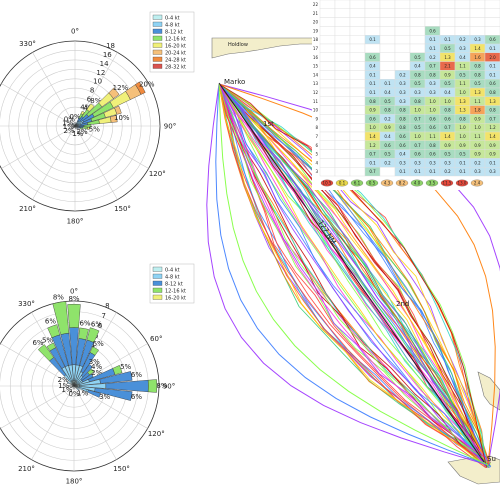 The width and height of the screenshot is (500, 500). I want to click on map-label-holdlow: Holdlow, so click(238, 45).